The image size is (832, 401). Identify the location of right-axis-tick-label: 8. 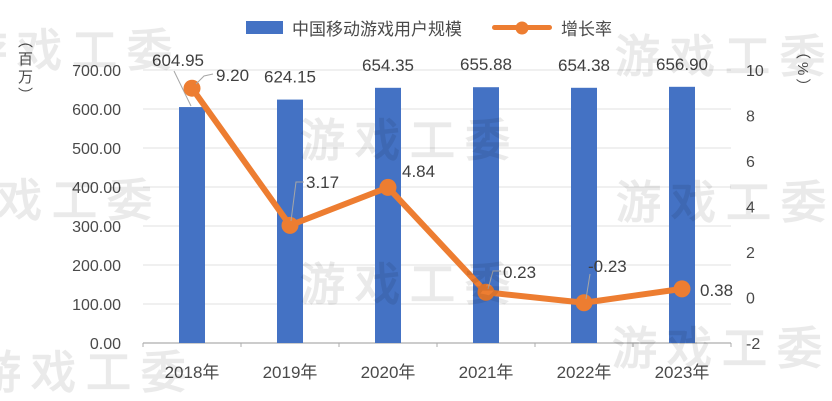
(750, 117).